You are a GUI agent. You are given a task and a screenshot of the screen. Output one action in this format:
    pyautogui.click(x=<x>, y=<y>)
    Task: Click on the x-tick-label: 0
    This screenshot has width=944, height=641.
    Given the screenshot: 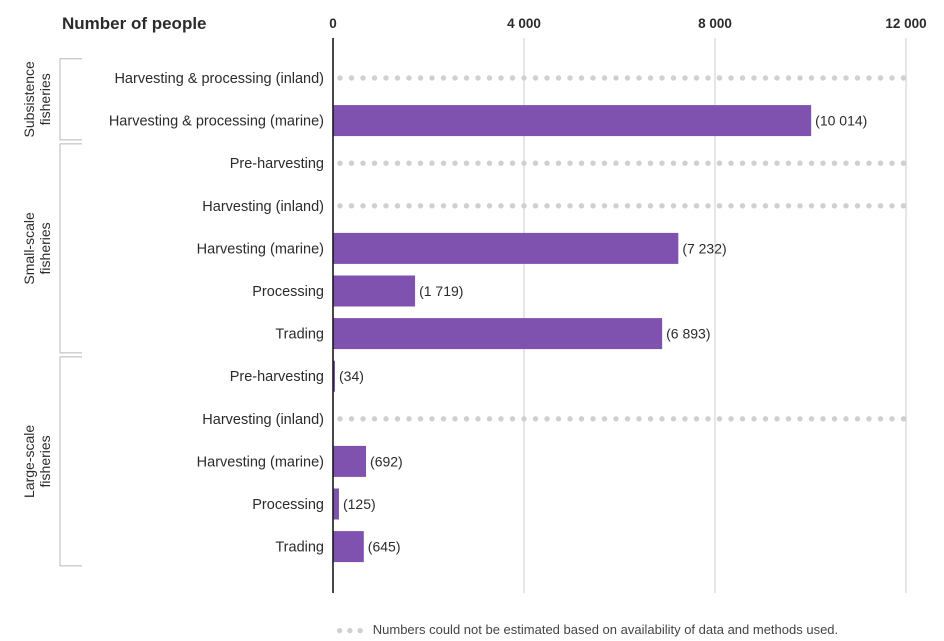 What is the action you would take?
    pyautogui.click(x=333, y=23)
    